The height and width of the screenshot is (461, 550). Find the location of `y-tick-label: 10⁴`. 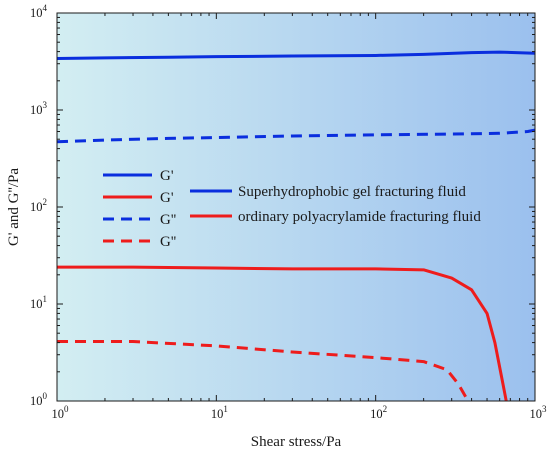

y-tick-label: 10⁴ is located at coordinates (39, 11).